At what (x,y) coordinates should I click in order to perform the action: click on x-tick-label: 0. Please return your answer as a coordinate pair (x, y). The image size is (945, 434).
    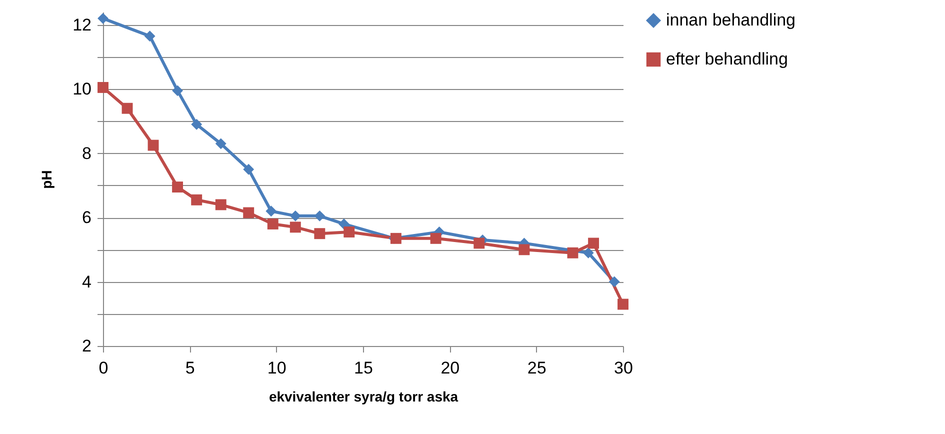
    Looking at the image, I should click on (103, 368).